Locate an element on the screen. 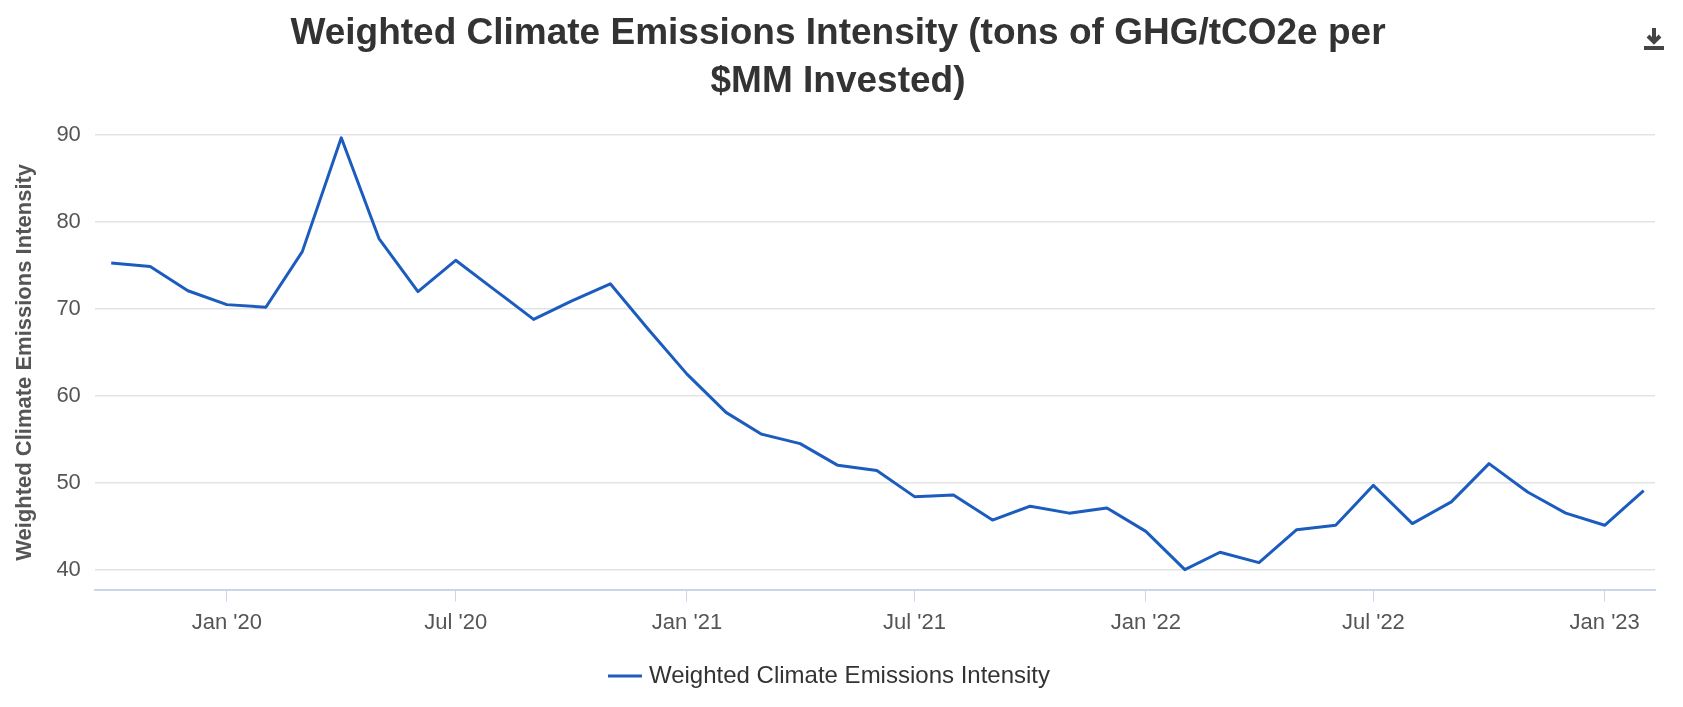 The image size is (1683, 707). y-tick-label: 40 is located at coordinates (68, 568).